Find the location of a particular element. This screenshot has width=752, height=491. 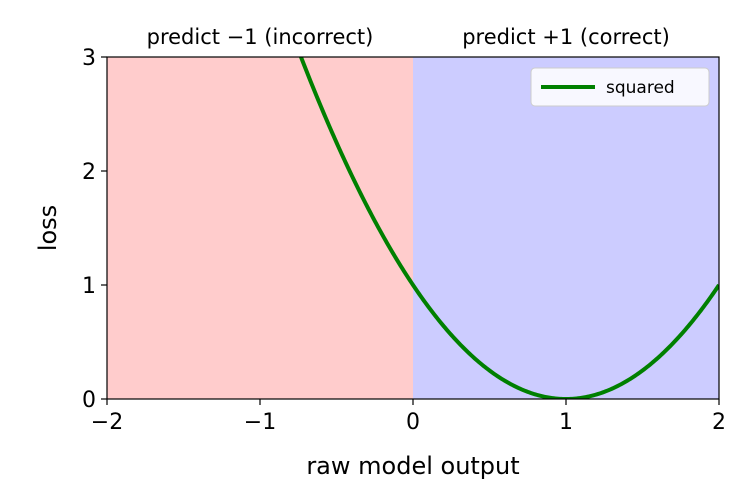

legend: squared is located at coordinates (620, 87).